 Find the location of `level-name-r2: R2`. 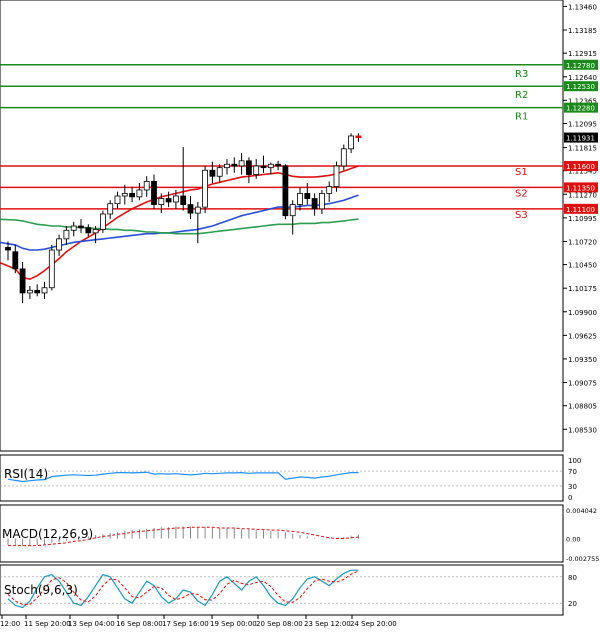

level-name-r2: R2 is located at coordinates (521, 95).